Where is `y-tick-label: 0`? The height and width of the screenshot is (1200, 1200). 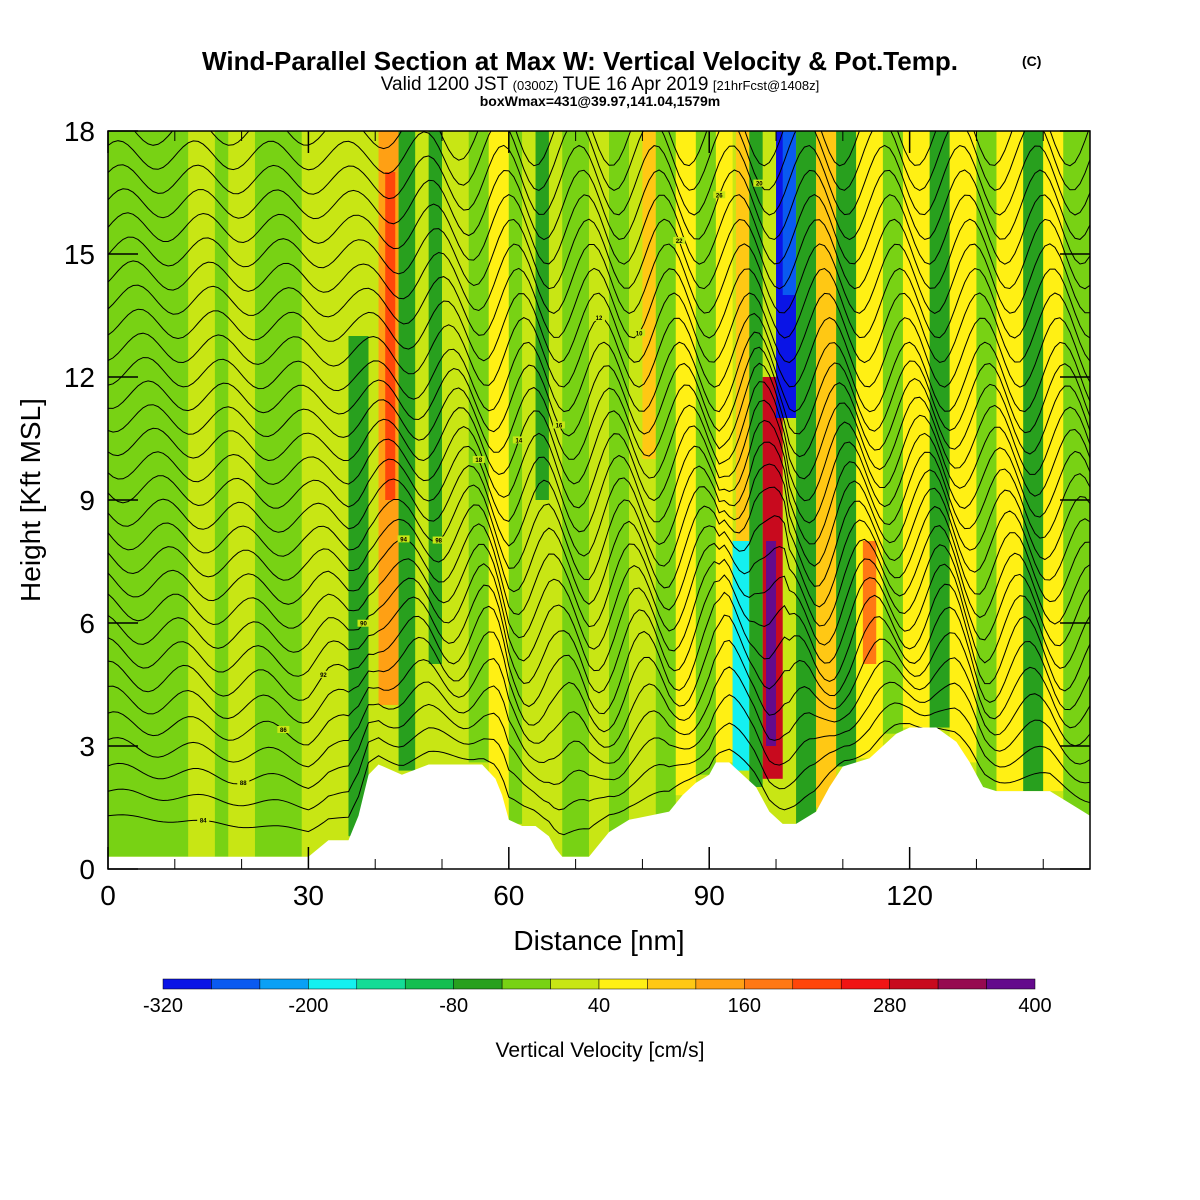 y-tick-label: 0 is located at coordinates (87, 869).